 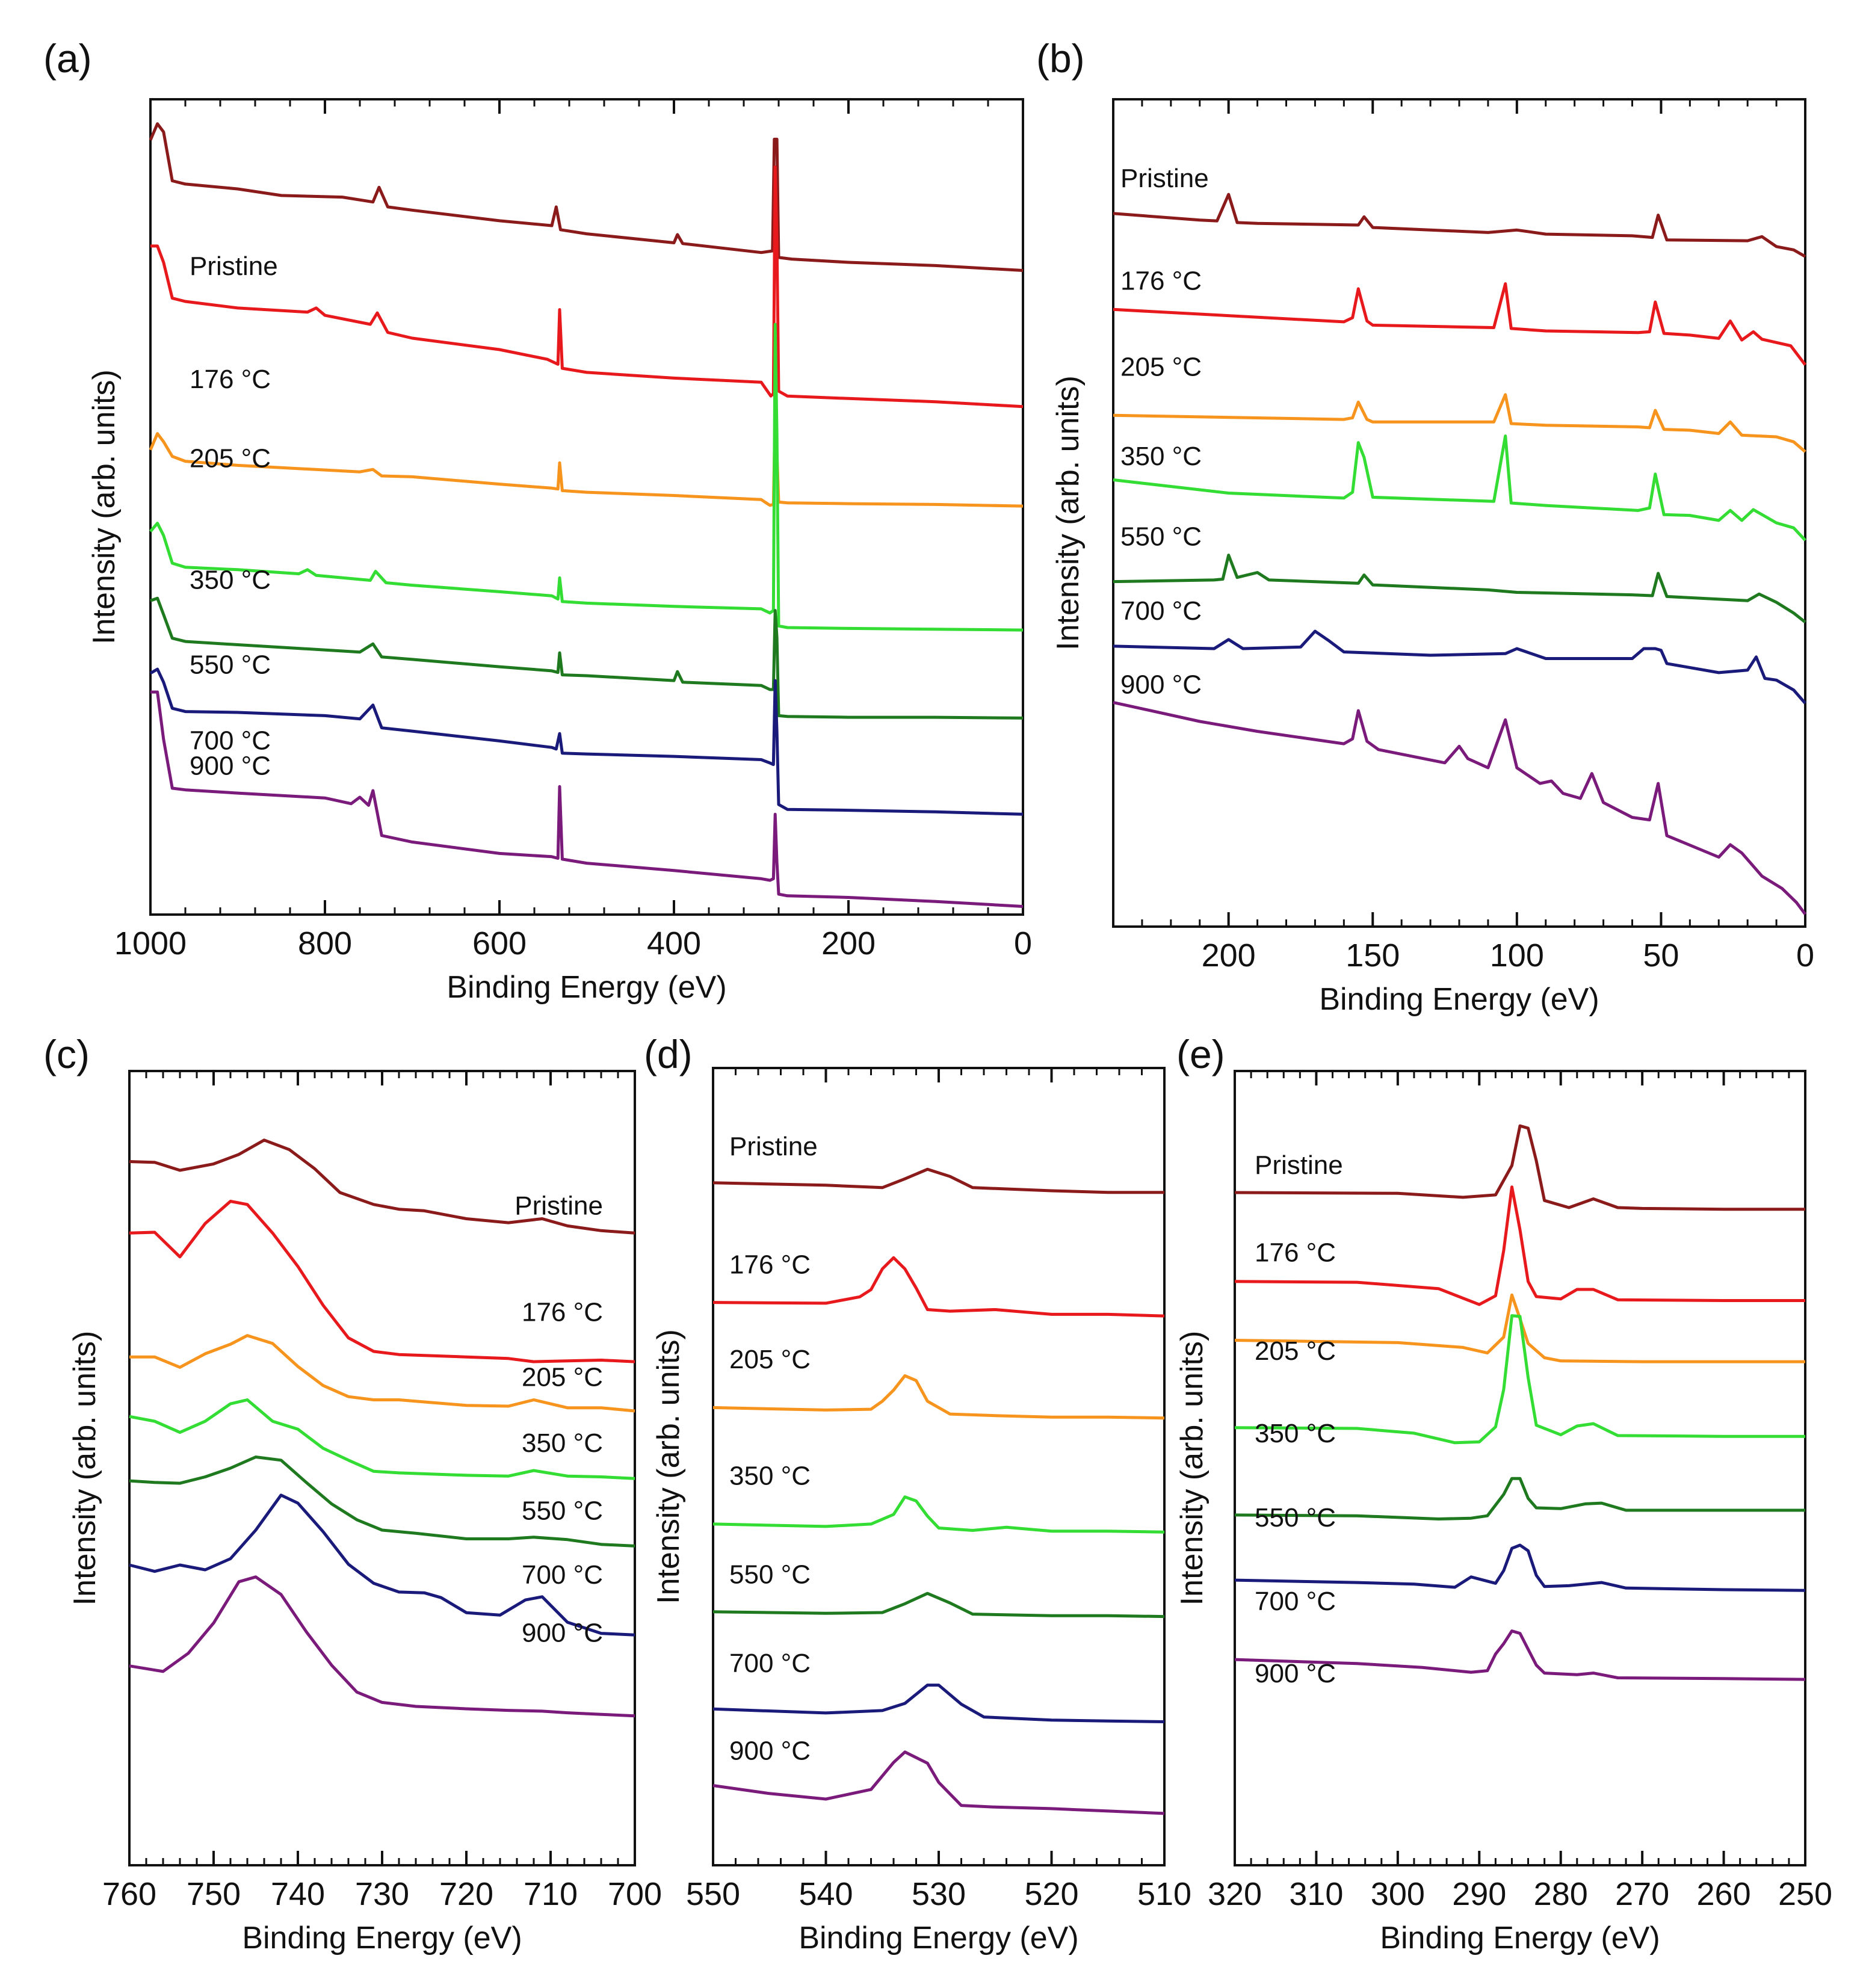 What do you see at coordinates (129, 1894) in the screenshot?
I see `x-tick-label: 760` at bounding box center [129, 1894].